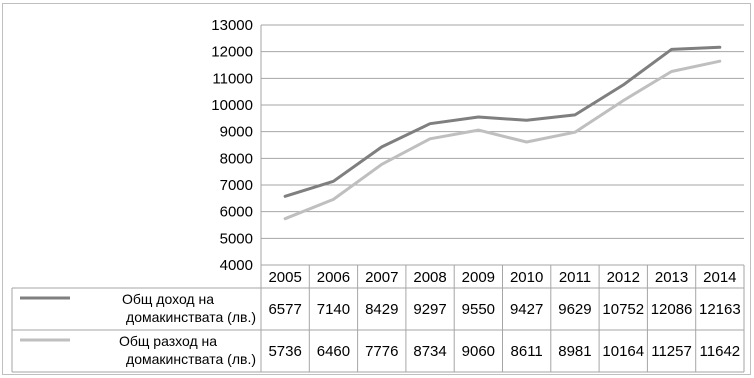 Image resolution: width=754 pixels, height=378 pixels. I want to click on y-tick-label: 9000, so click(236, 132).